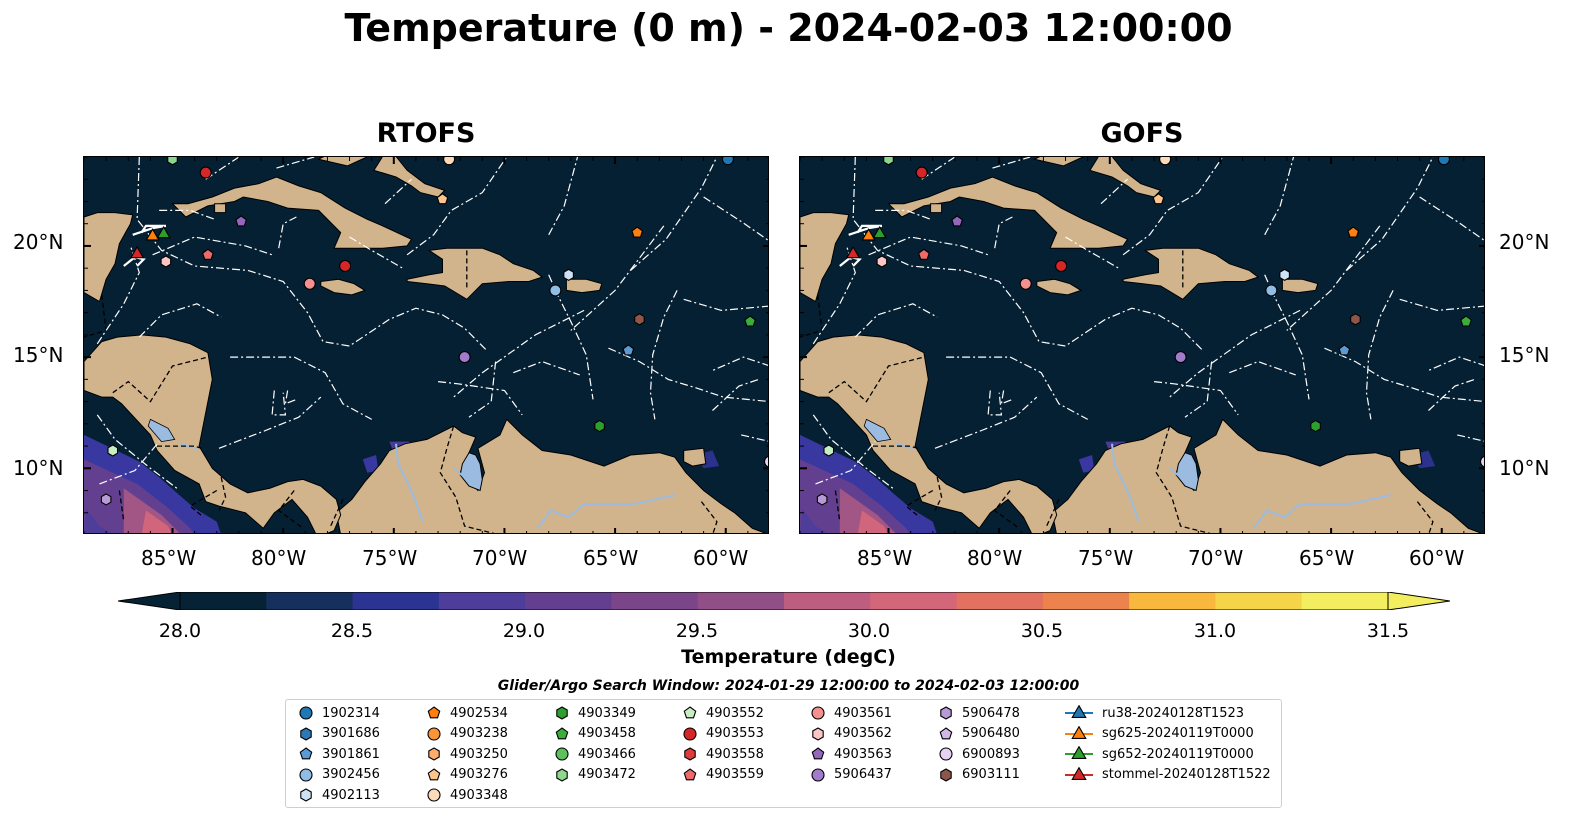 The height and width of the screenshot is (826, 1577). What do you see at coordinates (991, 733) in the screenshot?
I see `legend-label: 5906480` at bounding box center [991, 733].